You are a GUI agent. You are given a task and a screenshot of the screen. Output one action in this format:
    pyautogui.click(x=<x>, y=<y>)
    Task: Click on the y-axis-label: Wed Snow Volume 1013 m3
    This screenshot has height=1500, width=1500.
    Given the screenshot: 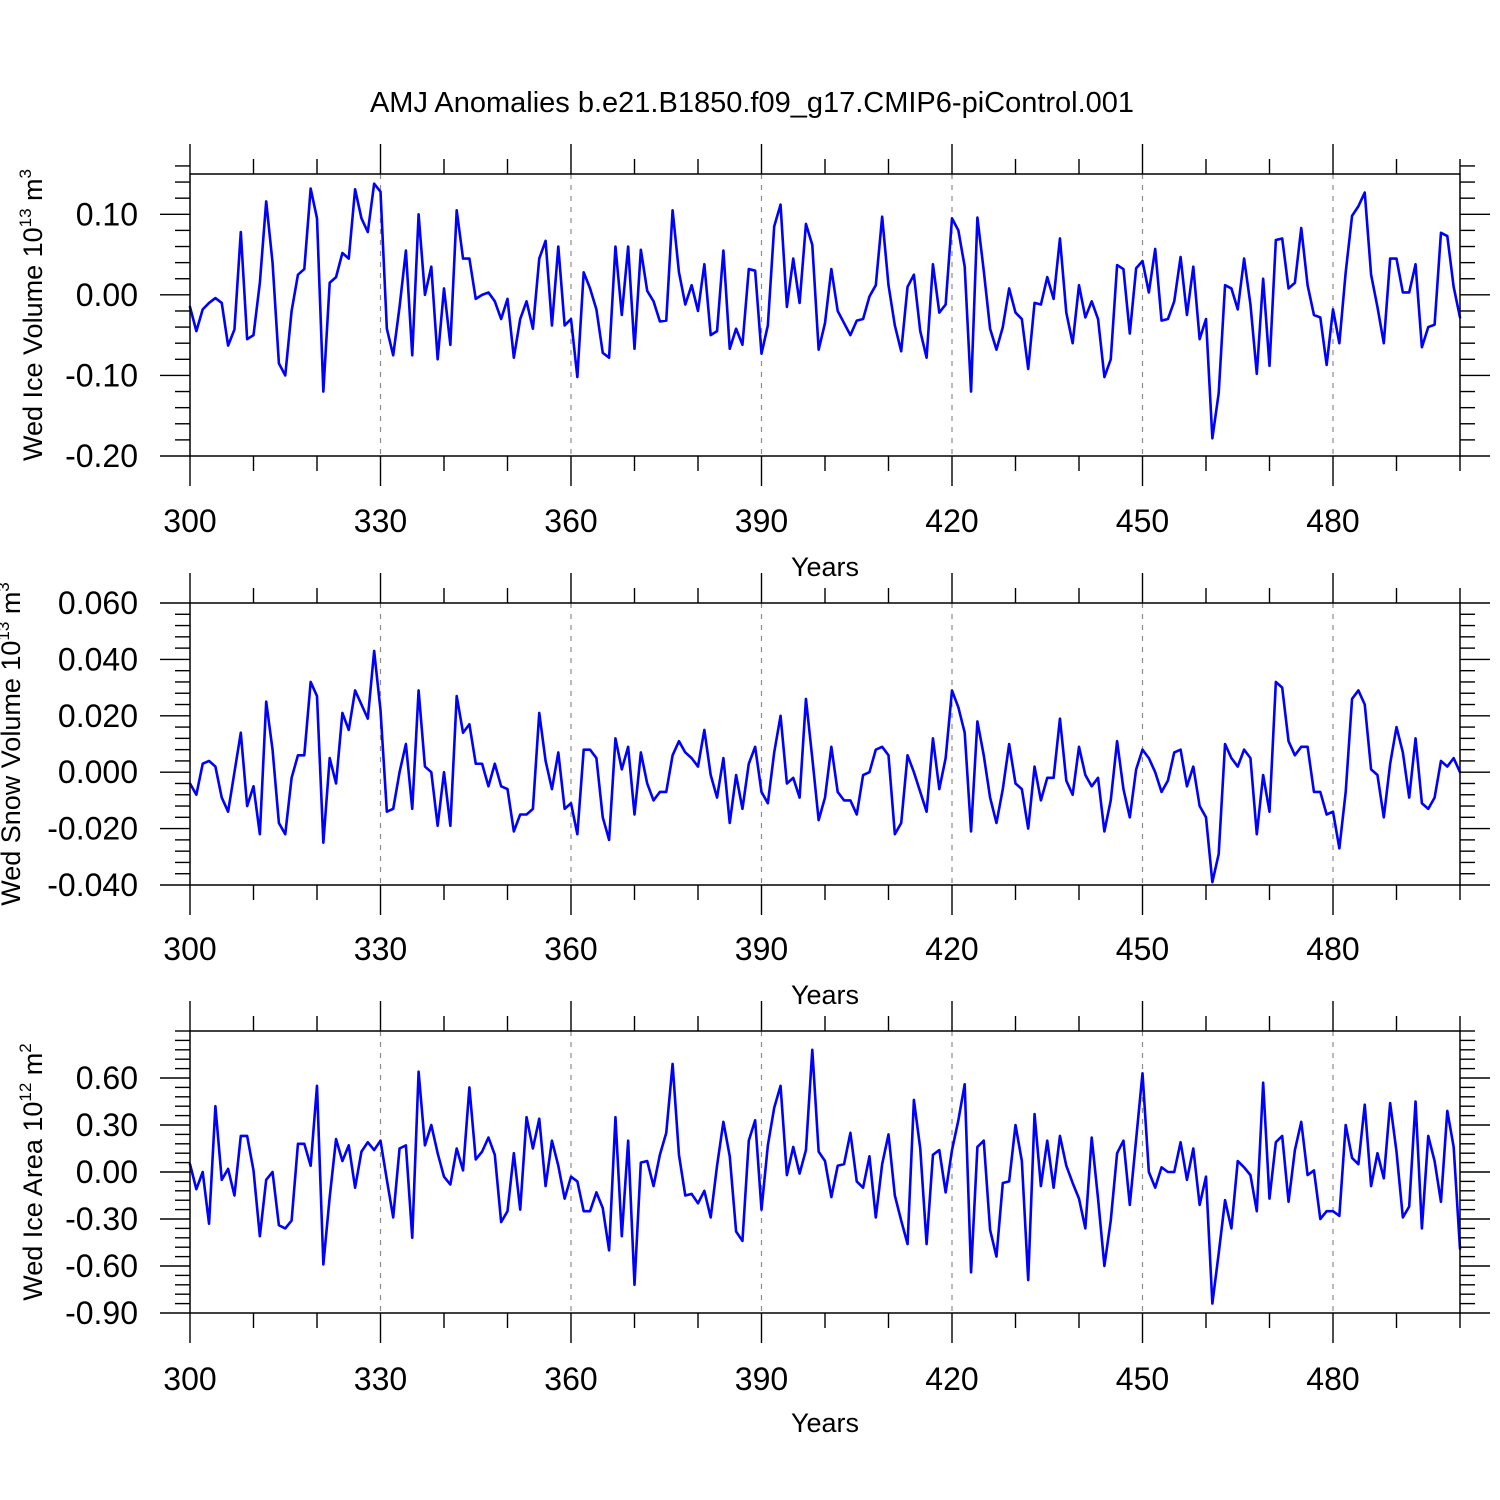 What is the action you would take?
    pyautogui.click(x=13, y=744)
    